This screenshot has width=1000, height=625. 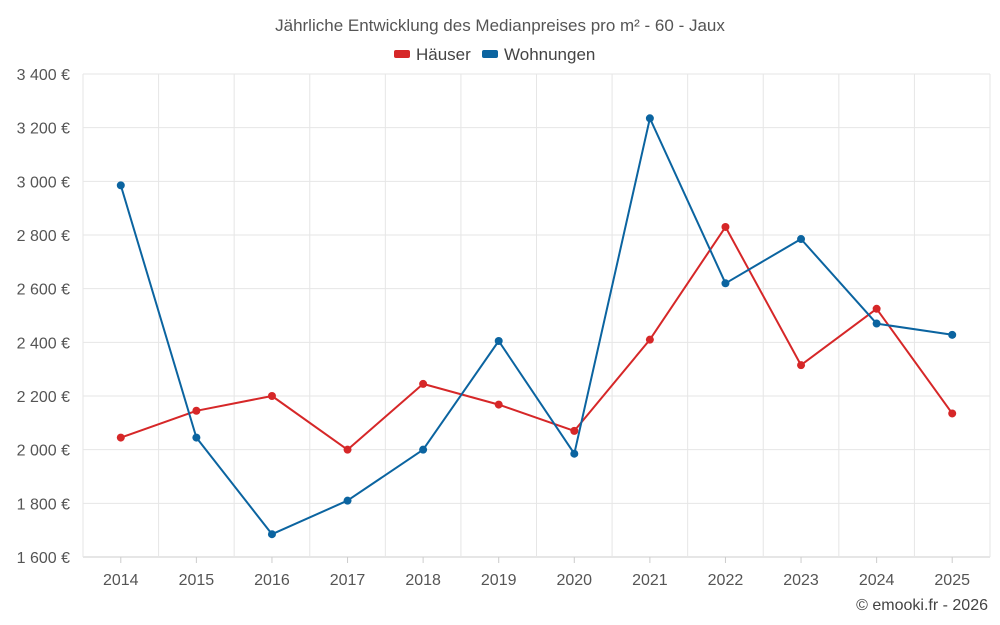 What do you see at coordinates (952, 580) in the screenshot?
I see `x-tick-label: 2025` at bounding box center [952, 580].